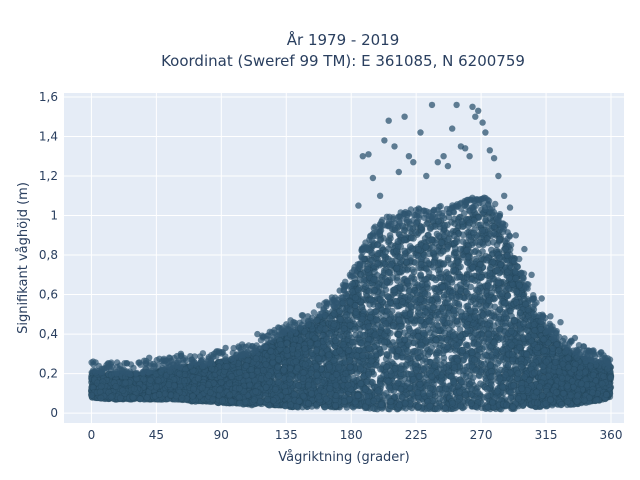 The width and height of the screenshot is (640, 480). Describe the element at coordinates (482, 252) in the screenshot. I see `data-point` at that location.